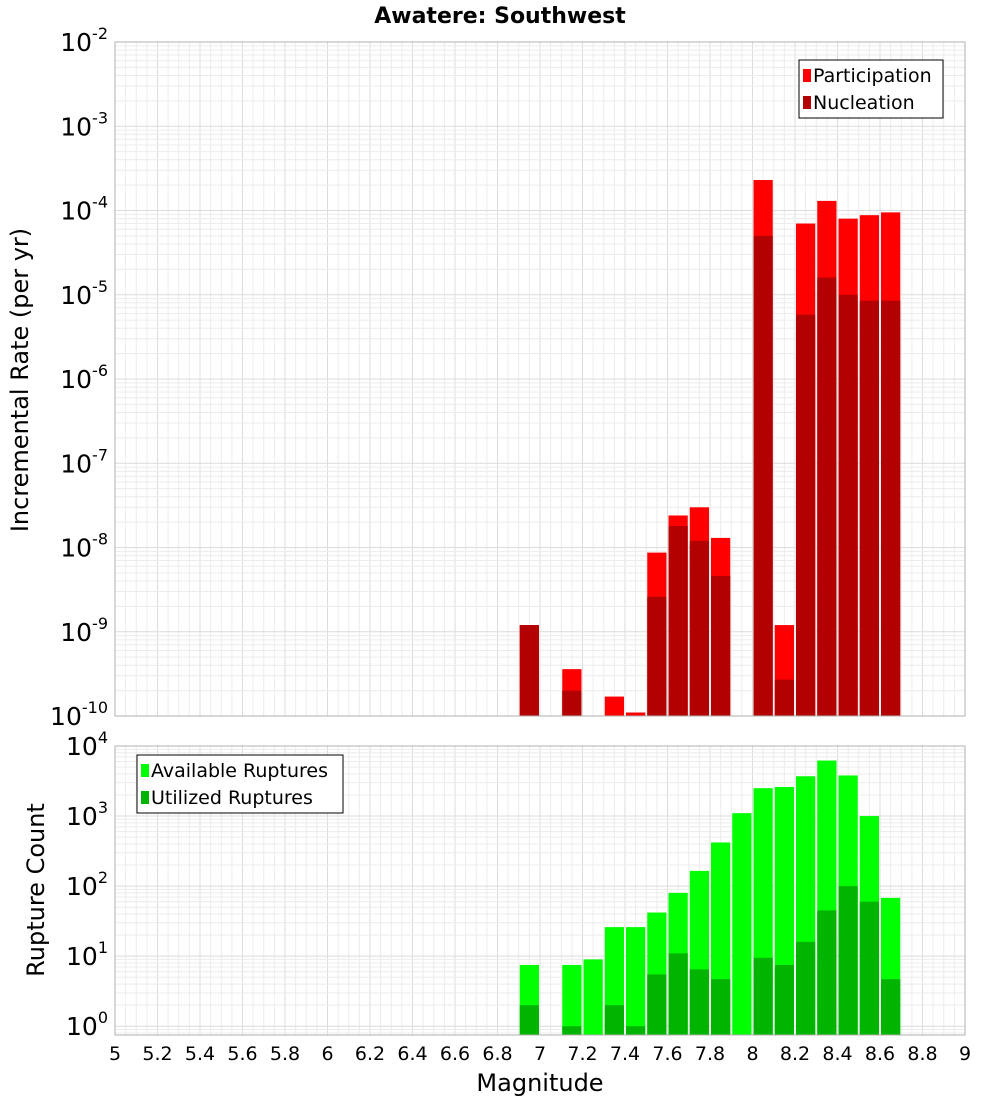  What do you see at coordinates (965, 1054) in the screenshot?
I see `x-tick-label: 9` at bounding box center [965, 1054].